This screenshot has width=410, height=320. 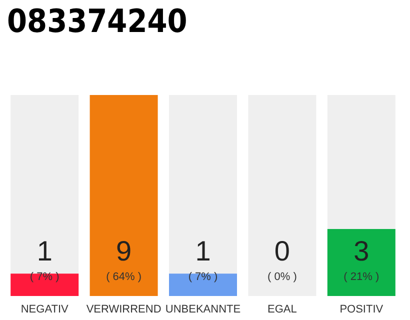 What do you see at coordinates (124, 310) in the screenshot?
I see `x-tick-label: VERWIRREND` at bounding box center [124, 310].